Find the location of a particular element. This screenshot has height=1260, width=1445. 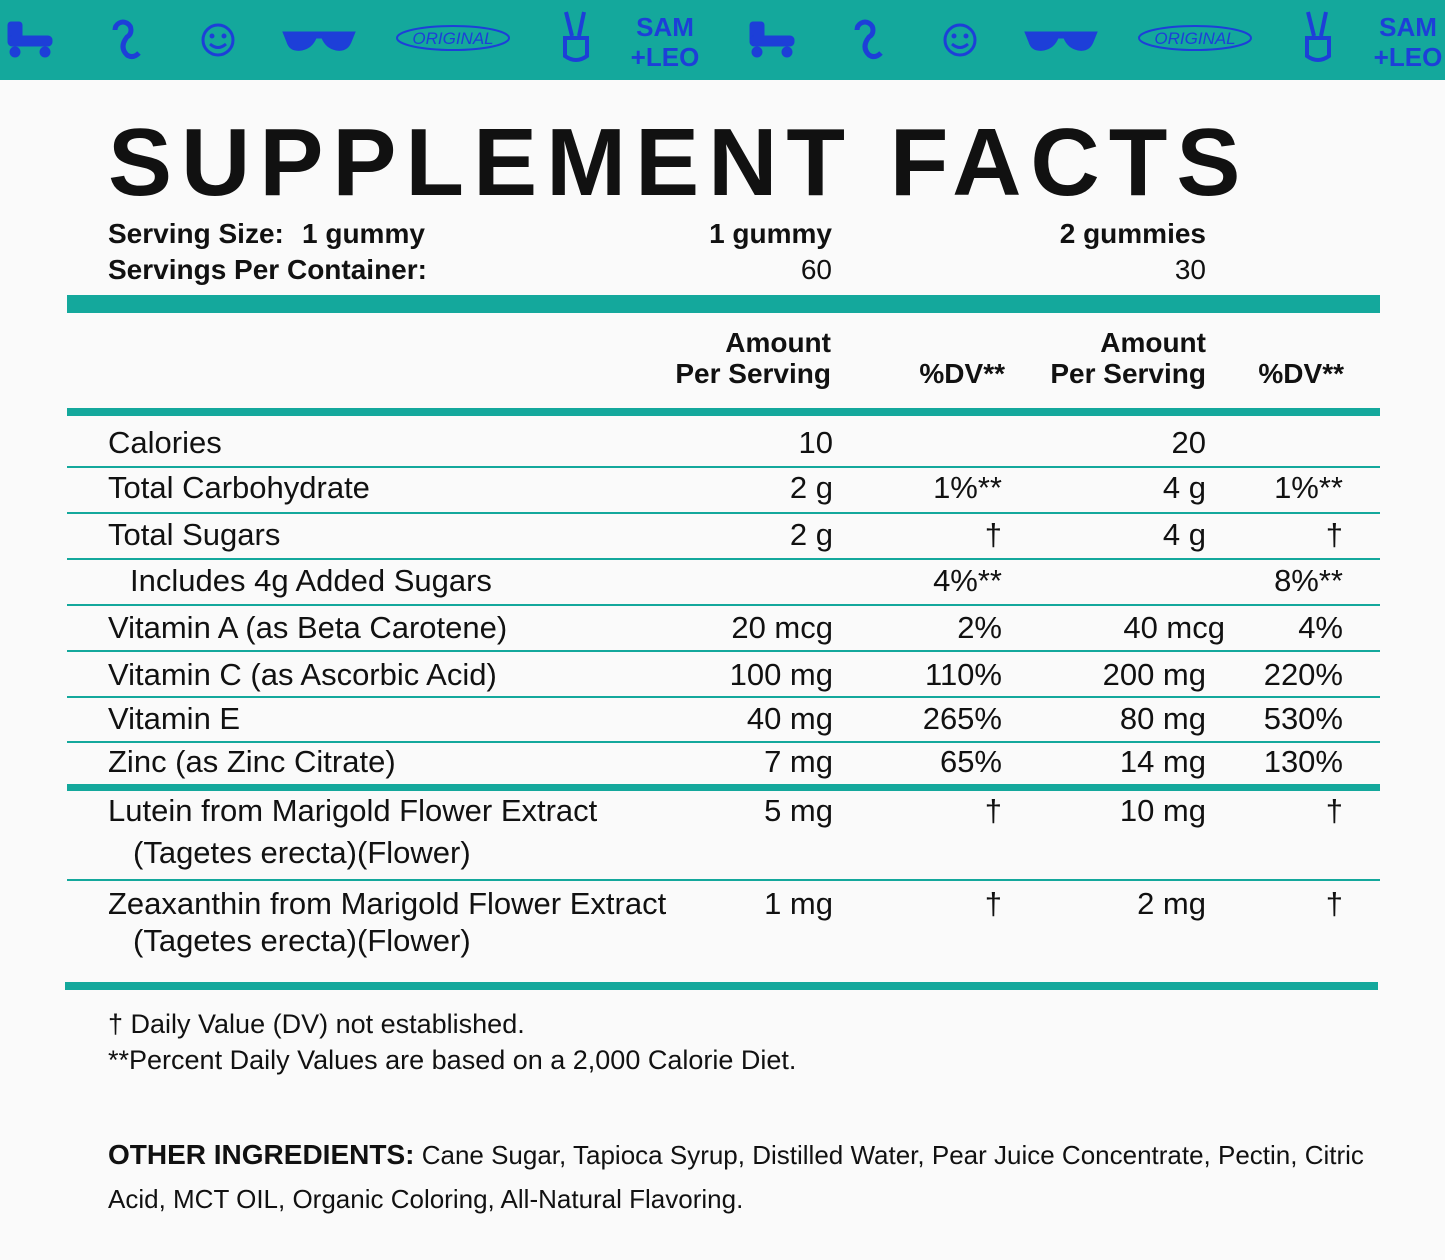

serving-size-label: Serving Size: is located at coordinates (196, 233).